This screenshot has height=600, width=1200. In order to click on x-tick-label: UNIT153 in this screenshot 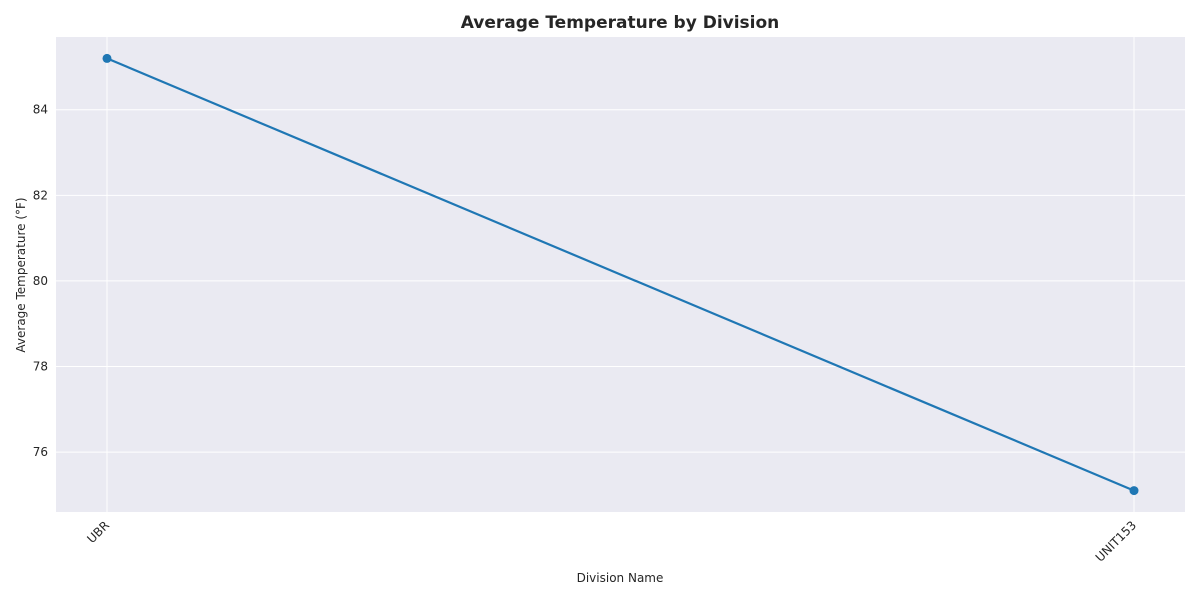, I will do `click(1116, 541)`.